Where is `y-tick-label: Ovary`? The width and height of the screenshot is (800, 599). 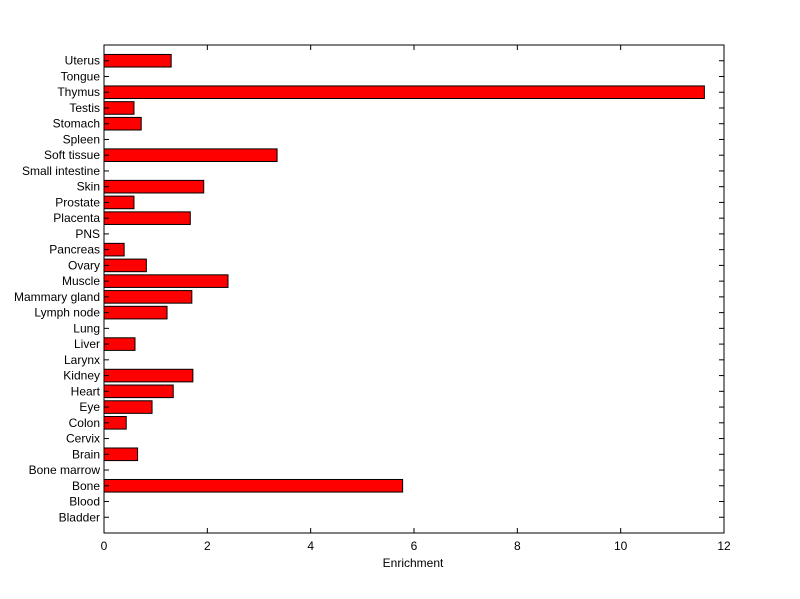
y-tick-label: Ovary is located at coordinates (84, 265).